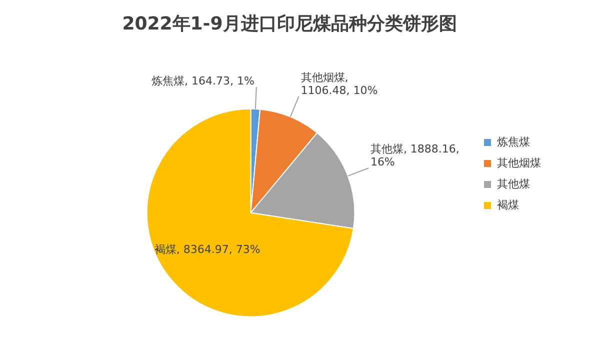 The height and width of the screenshot is (352, 589). I want to click on legend-label: 其他煤, so click(513, 183).